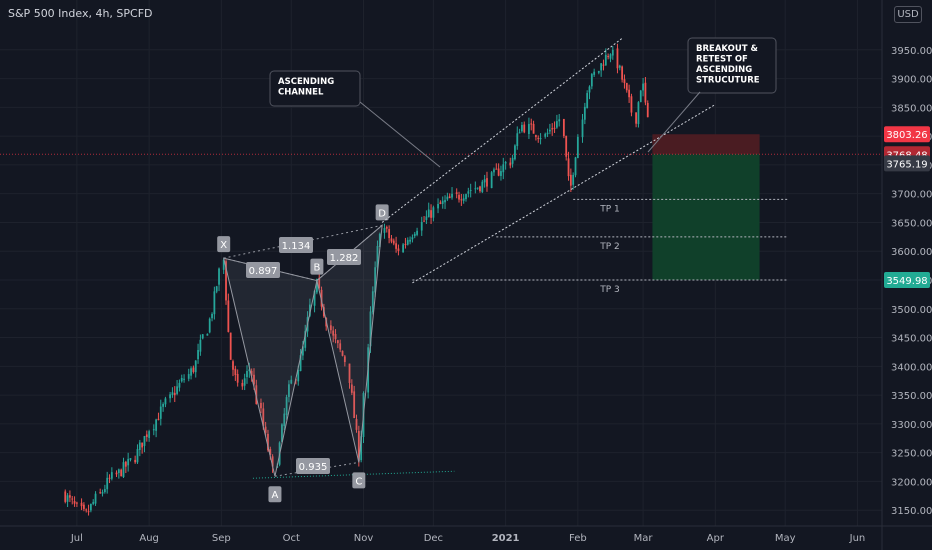  Describe the element at coordinates (911, 108) in the screenshot. I see `y-tick-label: 3850.00` at that location.